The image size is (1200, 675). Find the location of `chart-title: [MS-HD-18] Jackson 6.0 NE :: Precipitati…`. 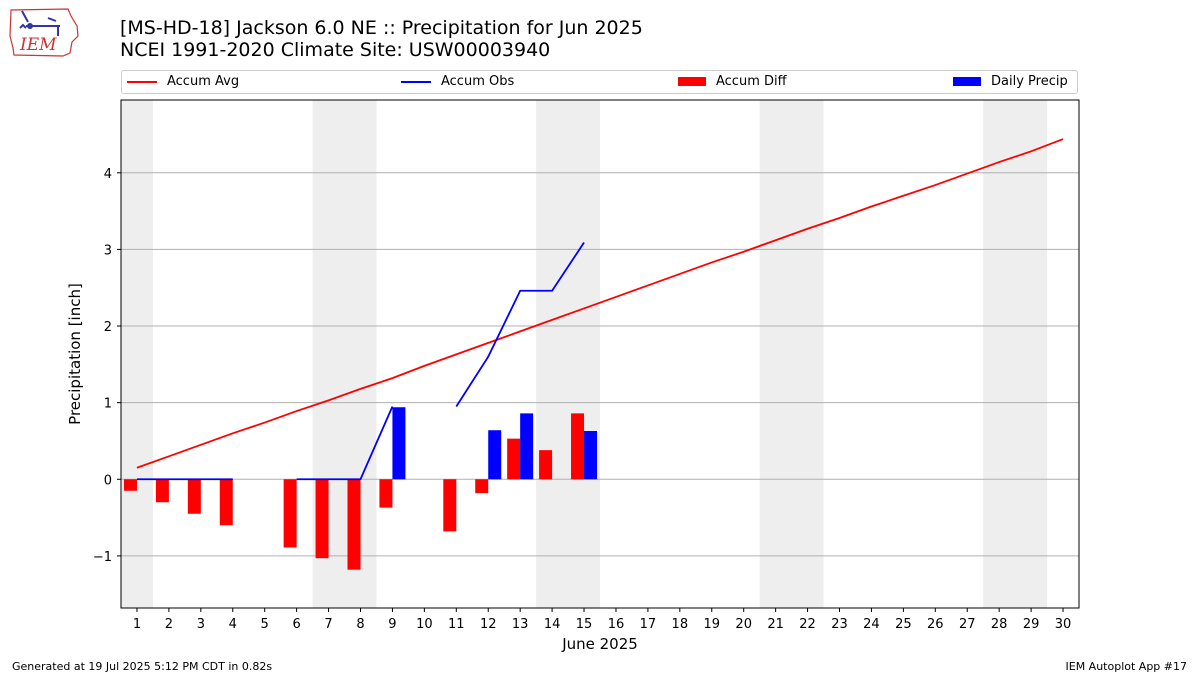

chart-title: [MS-HD-18] Jackson 6.0 NE :: Precipitati… is located at coordinates (381, 39).